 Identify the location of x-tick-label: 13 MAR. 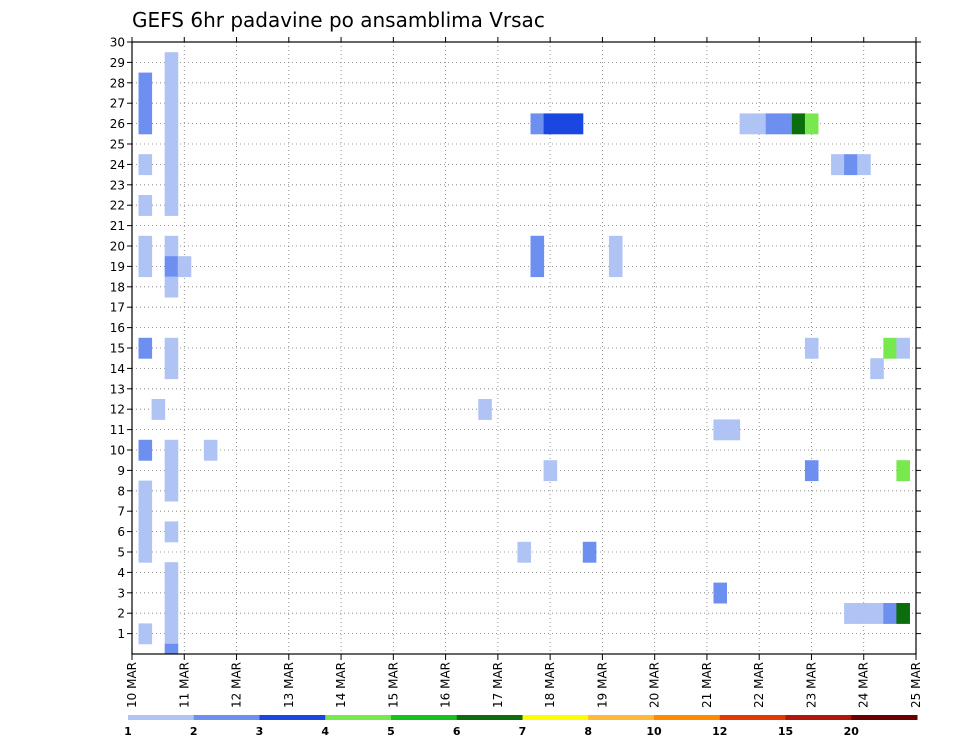
(289, 685).